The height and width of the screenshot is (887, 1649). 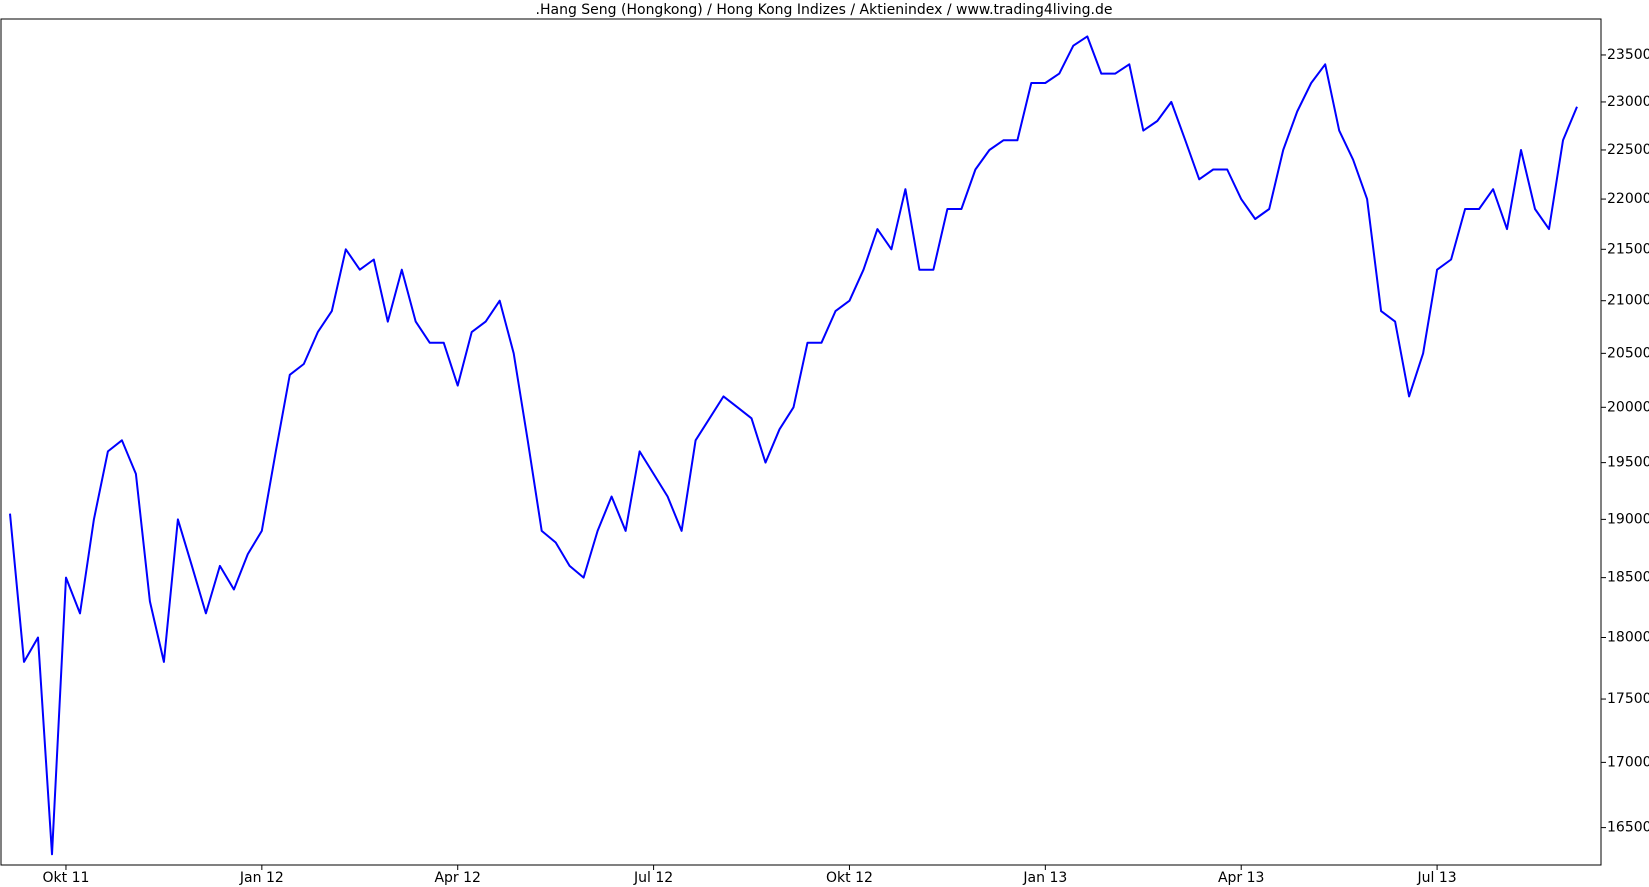 I want to click on x-tick-label: Apr 13, so click(x=1241, y=878).